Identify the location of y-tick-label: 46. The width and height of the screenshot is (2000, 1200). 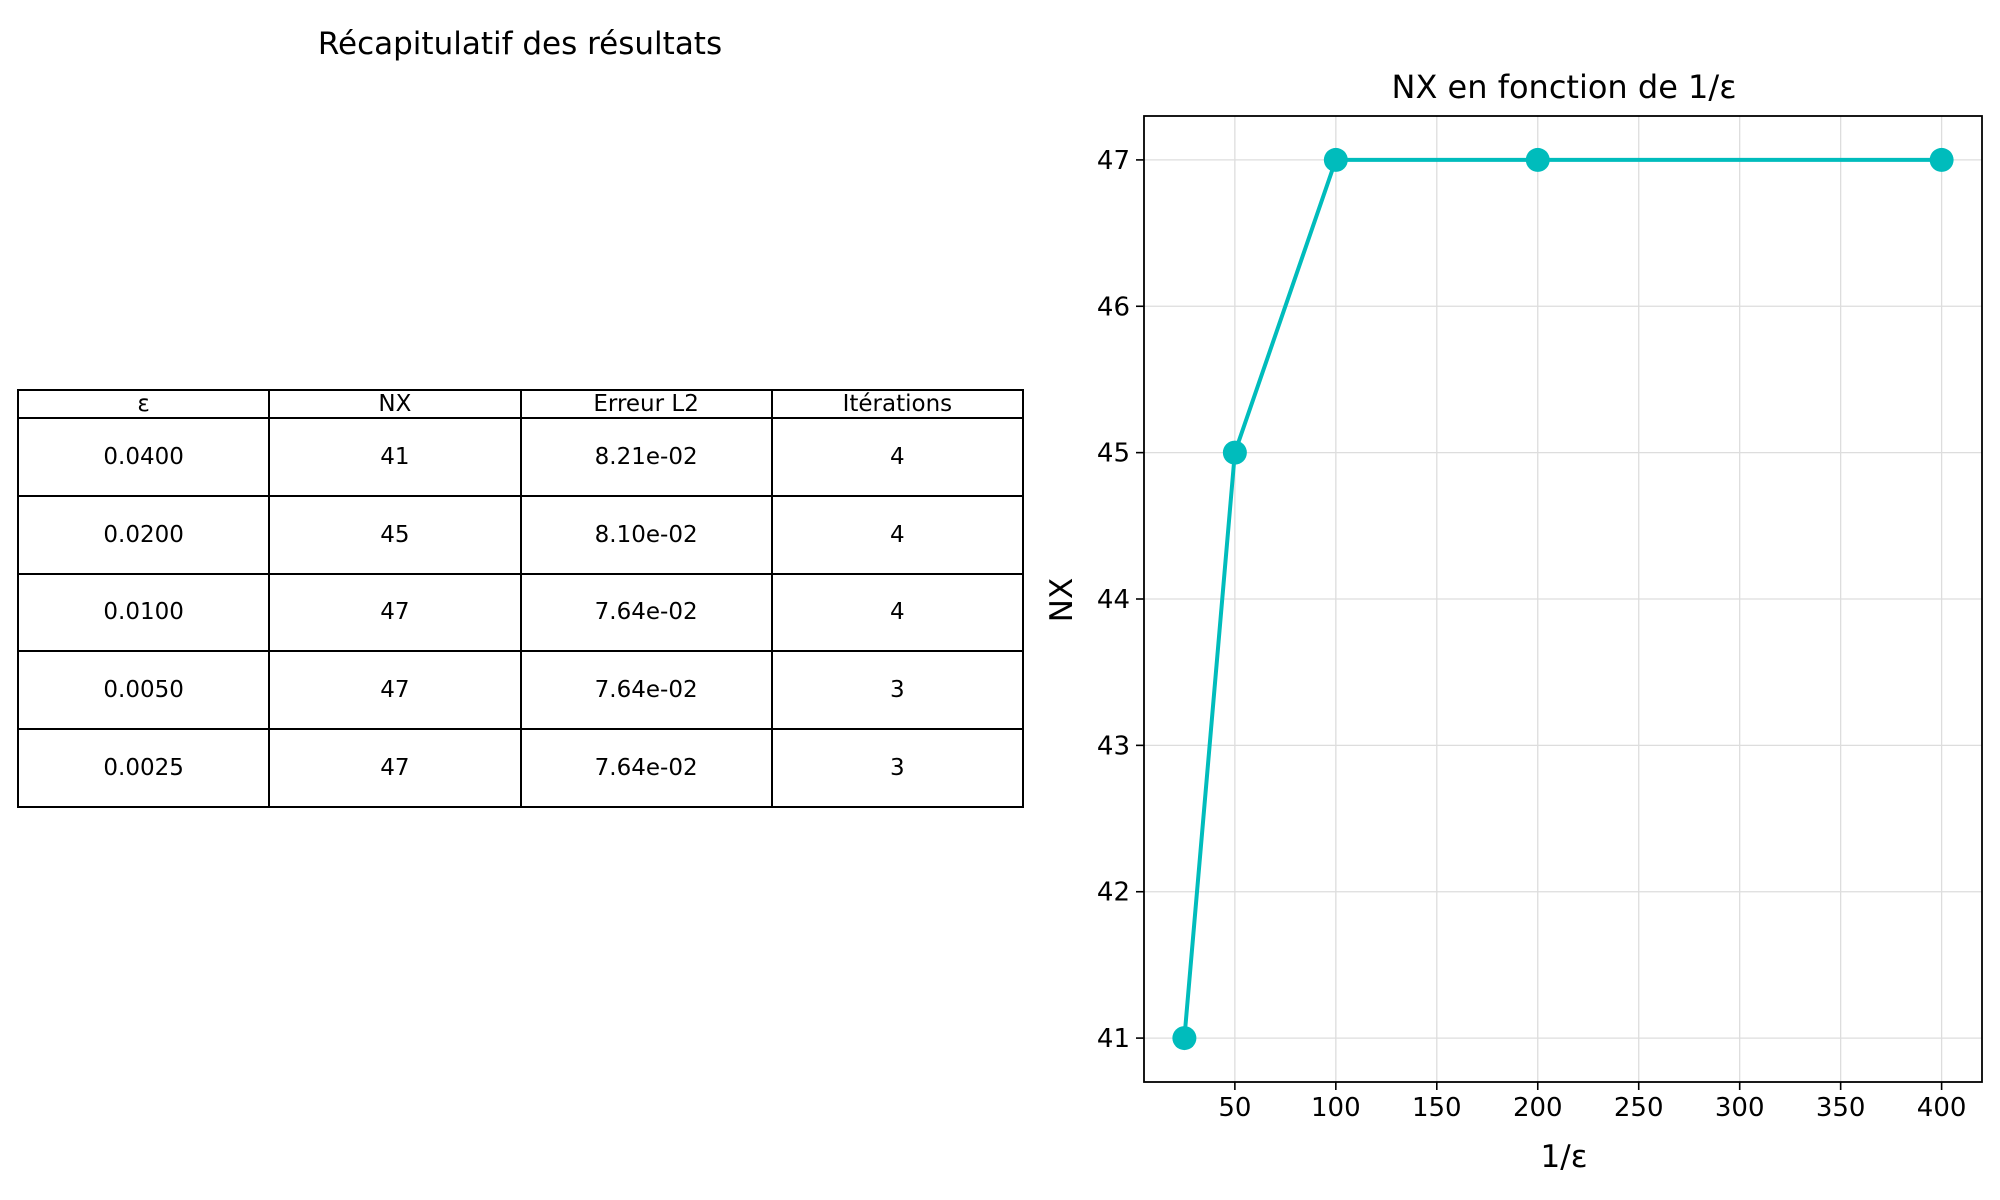
(1113, 307).